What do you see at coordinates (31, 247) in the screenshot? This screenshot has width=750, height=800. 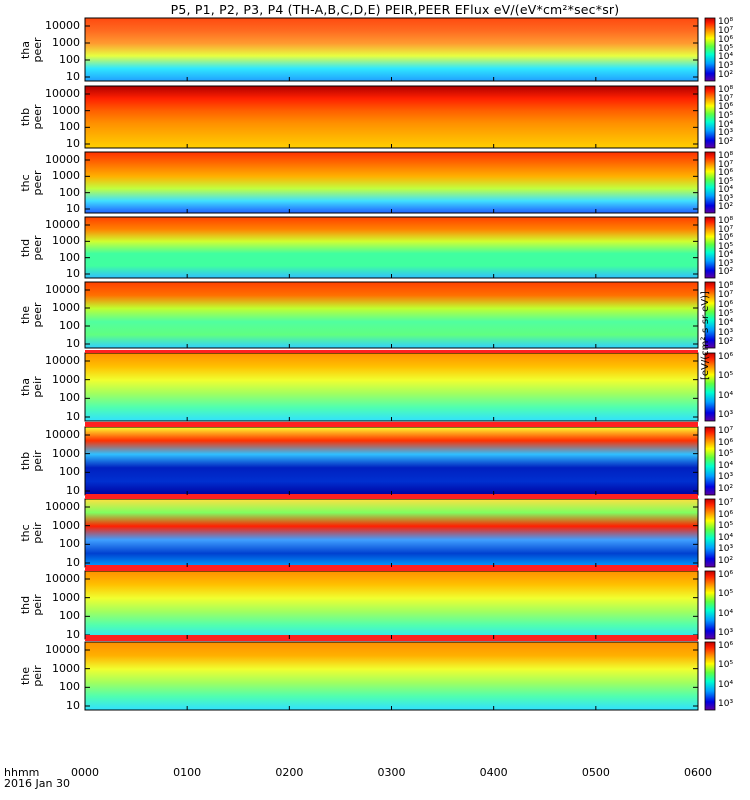 I see `panel-label: thd peer` at bounding box center [31, 247].